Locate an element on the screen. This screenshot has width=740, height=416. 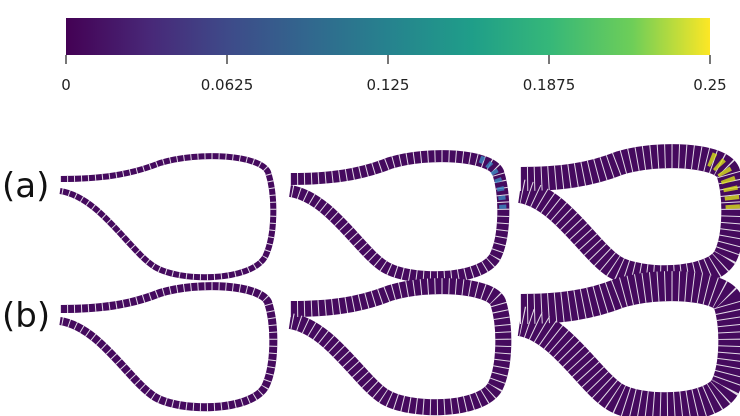
row-label: (a) is located at coordinates (25, 186).